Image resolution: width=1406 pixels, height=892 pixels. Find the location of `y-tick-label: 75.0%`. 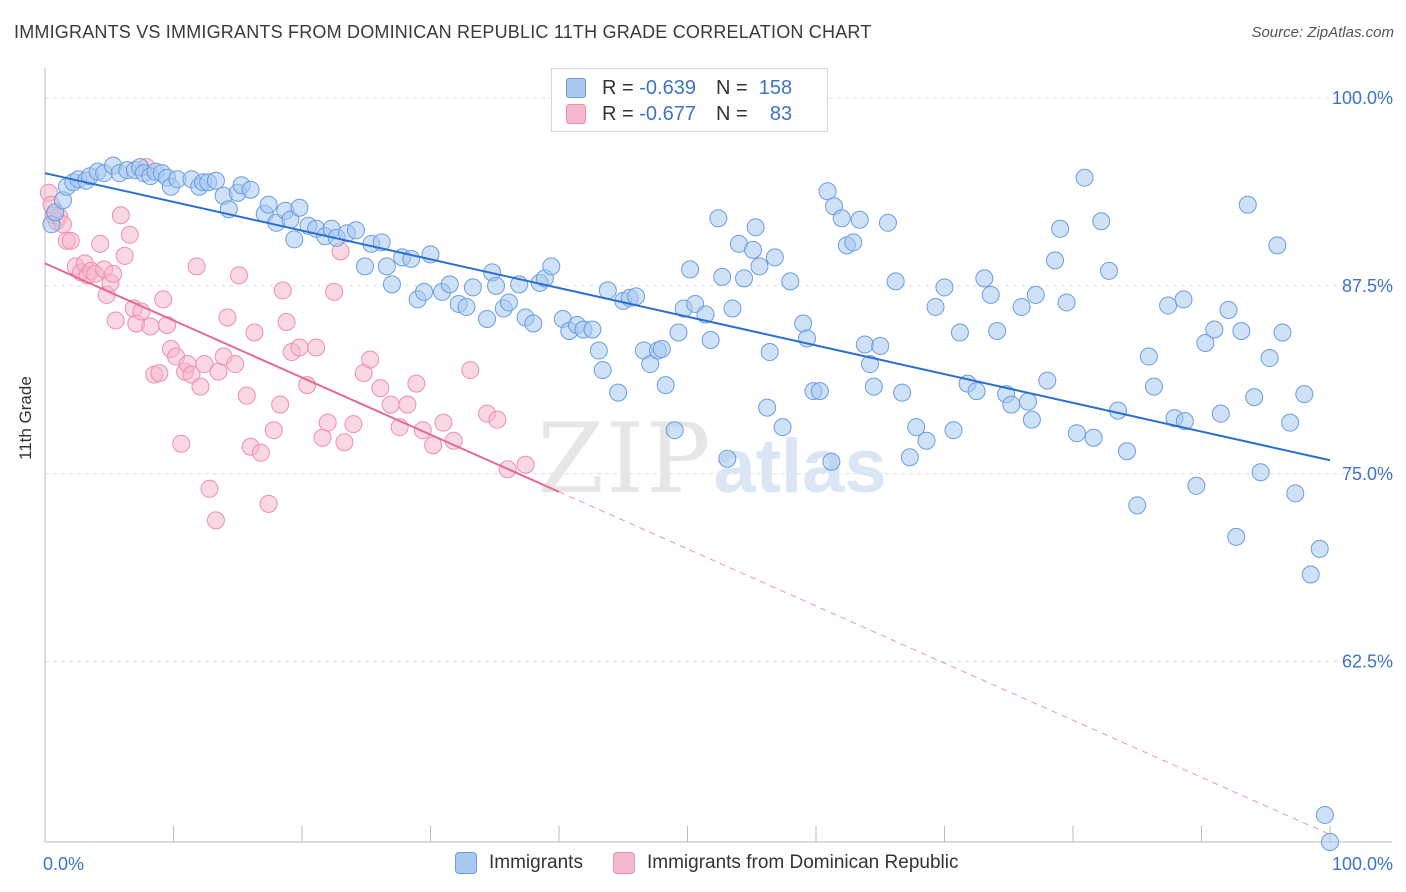

y-tick-label: 75.0% is located at coordinates (1367, 474).